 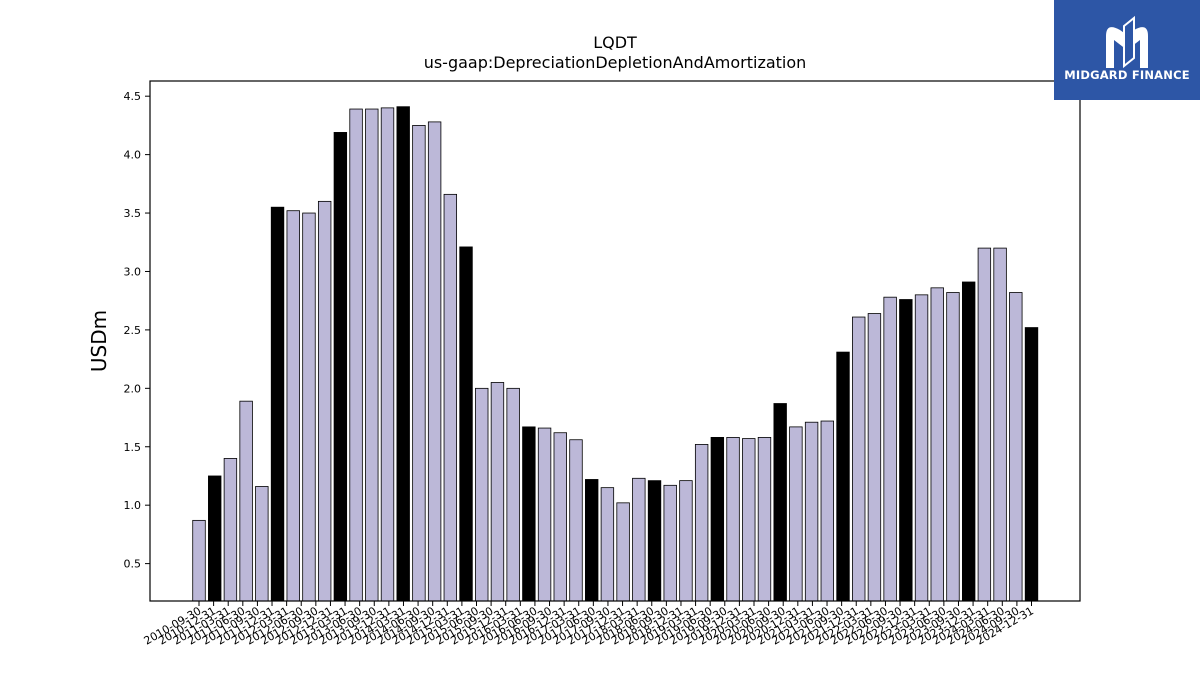 What do you see at coordinates (133, 330) in the screenshot?
I see `y-tick-label: 2.5` at bounding box center [133, 330].